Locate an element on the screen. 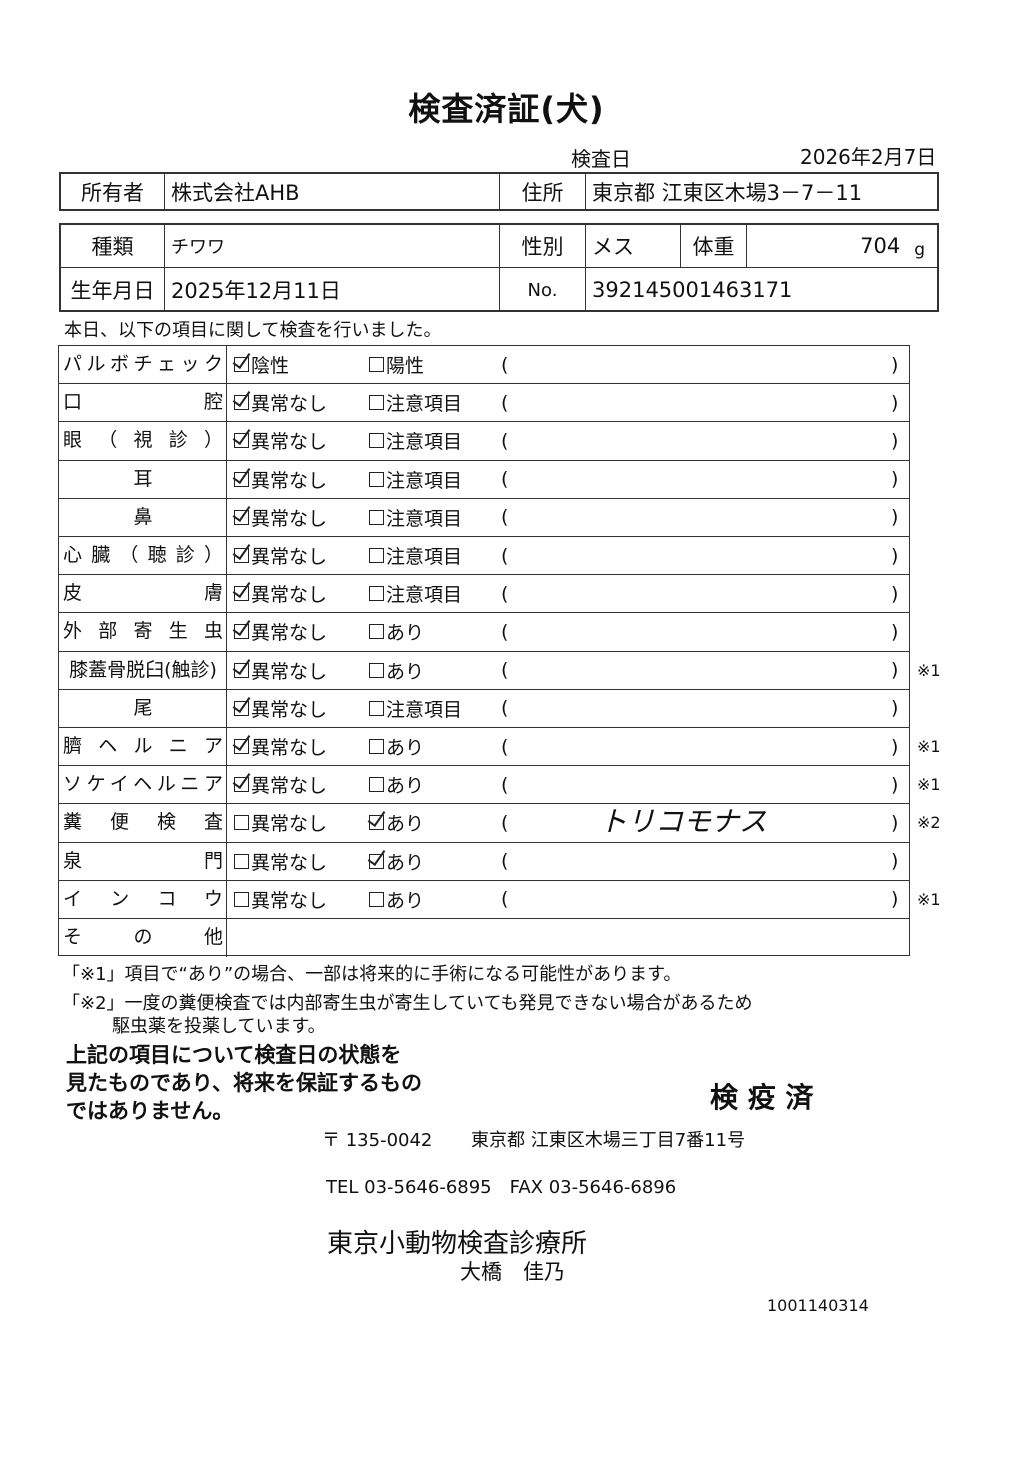 Image resolution: width=1013 pixels, height=1472 pixels. item-row: 心臓（聴診） 異常なし 注意項目 ( ) is located at coordinates (484, 556).